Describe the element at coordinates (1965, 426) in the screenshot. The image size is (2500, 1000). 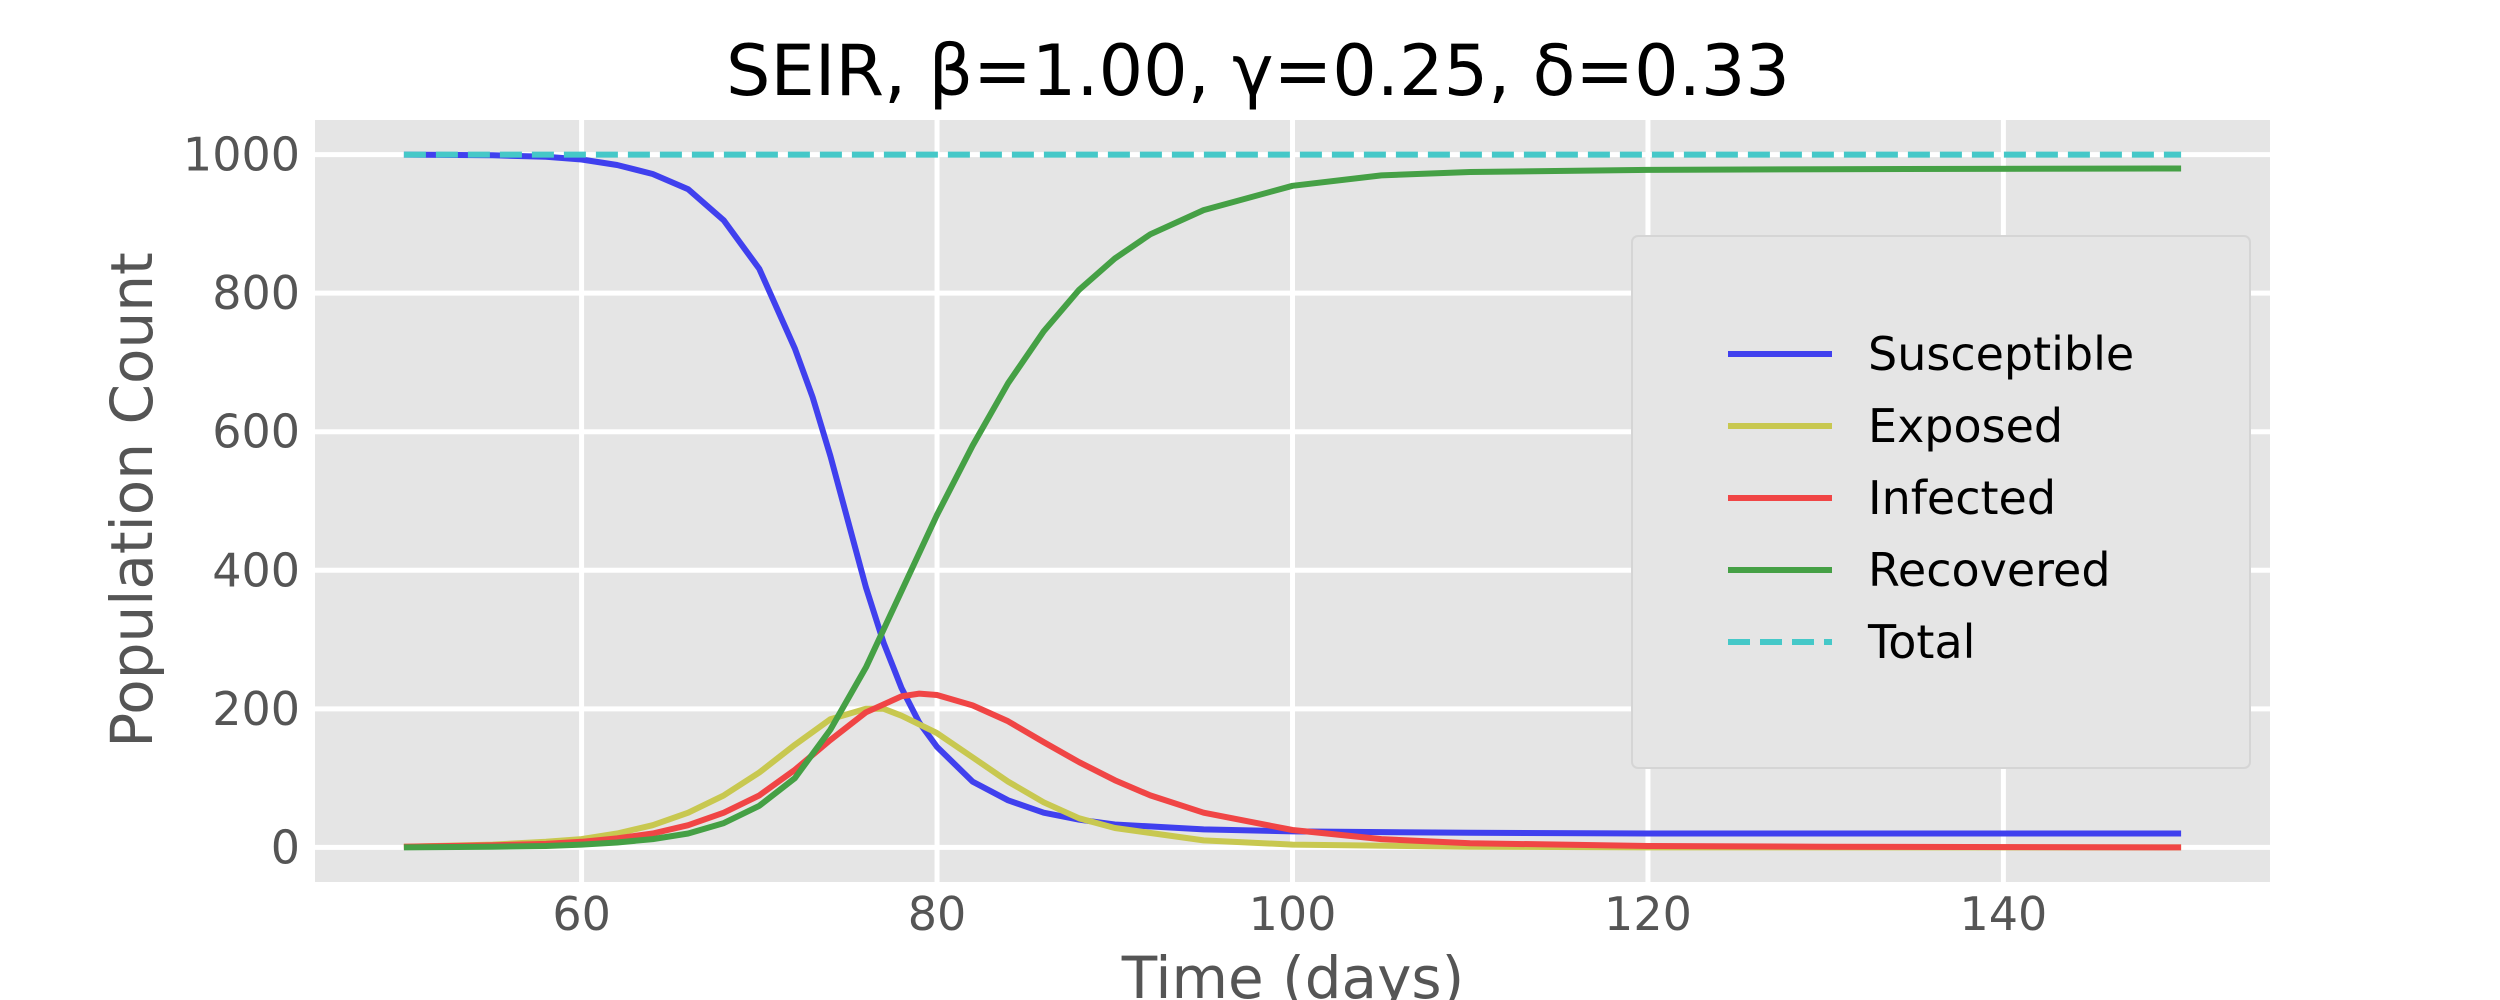
I see `legend-label-exposed: Exposed` at that location.